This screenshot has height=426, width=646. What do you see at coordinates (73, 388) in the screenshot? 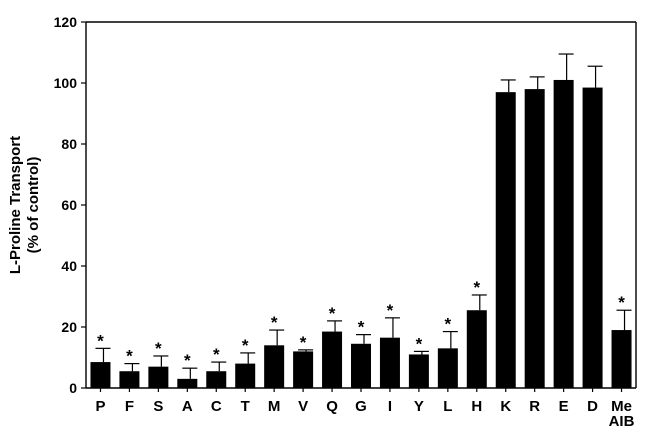
I see `y-tick-label: 0` at bounding box center [73, 388].